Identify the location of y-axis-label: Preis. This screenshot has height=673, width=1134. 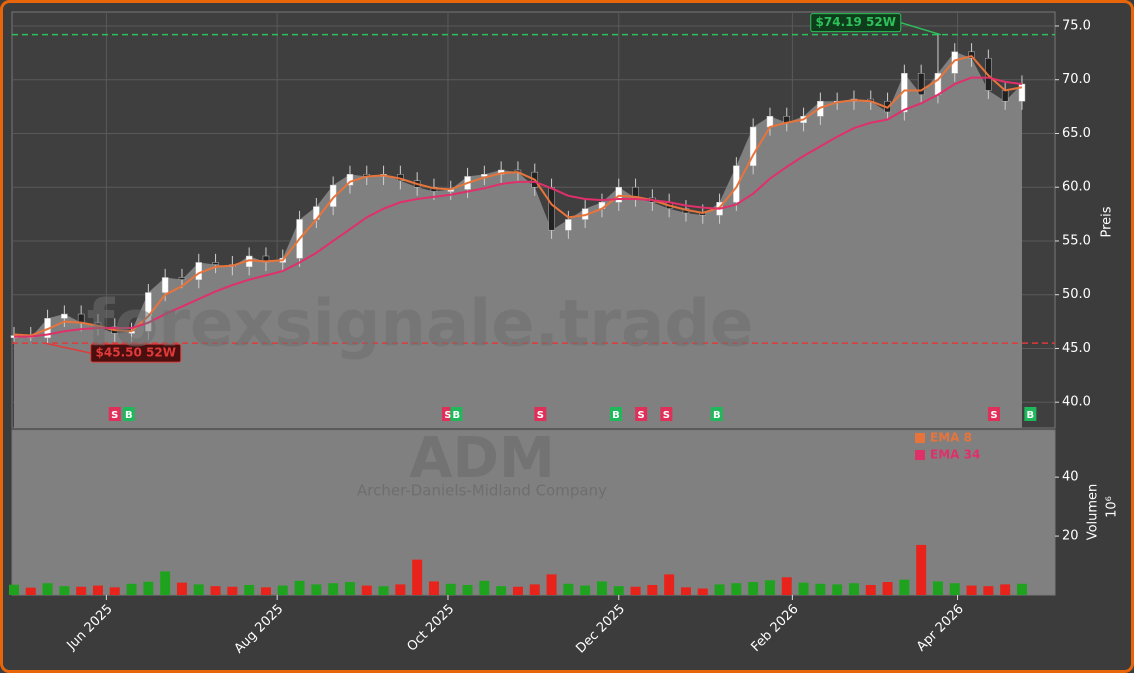
(1107, 221).